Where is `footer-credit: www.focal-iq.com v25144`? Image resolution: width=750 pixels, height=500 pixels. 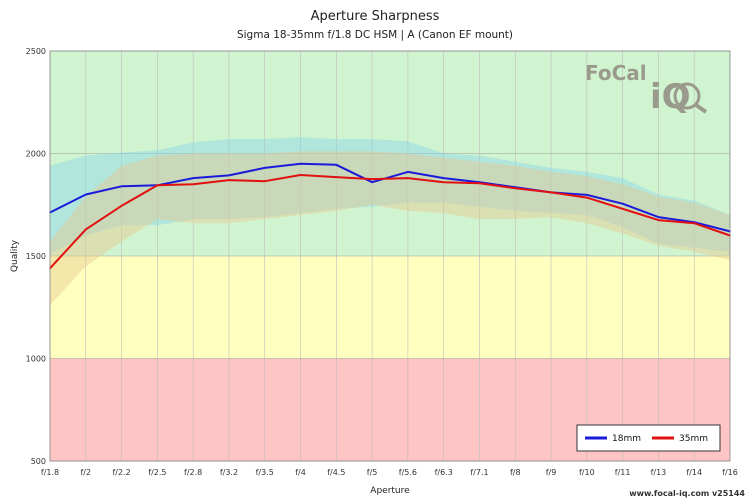 footer-credit: www.focal-iq.com v25144 is located at coordinates (687, 493).